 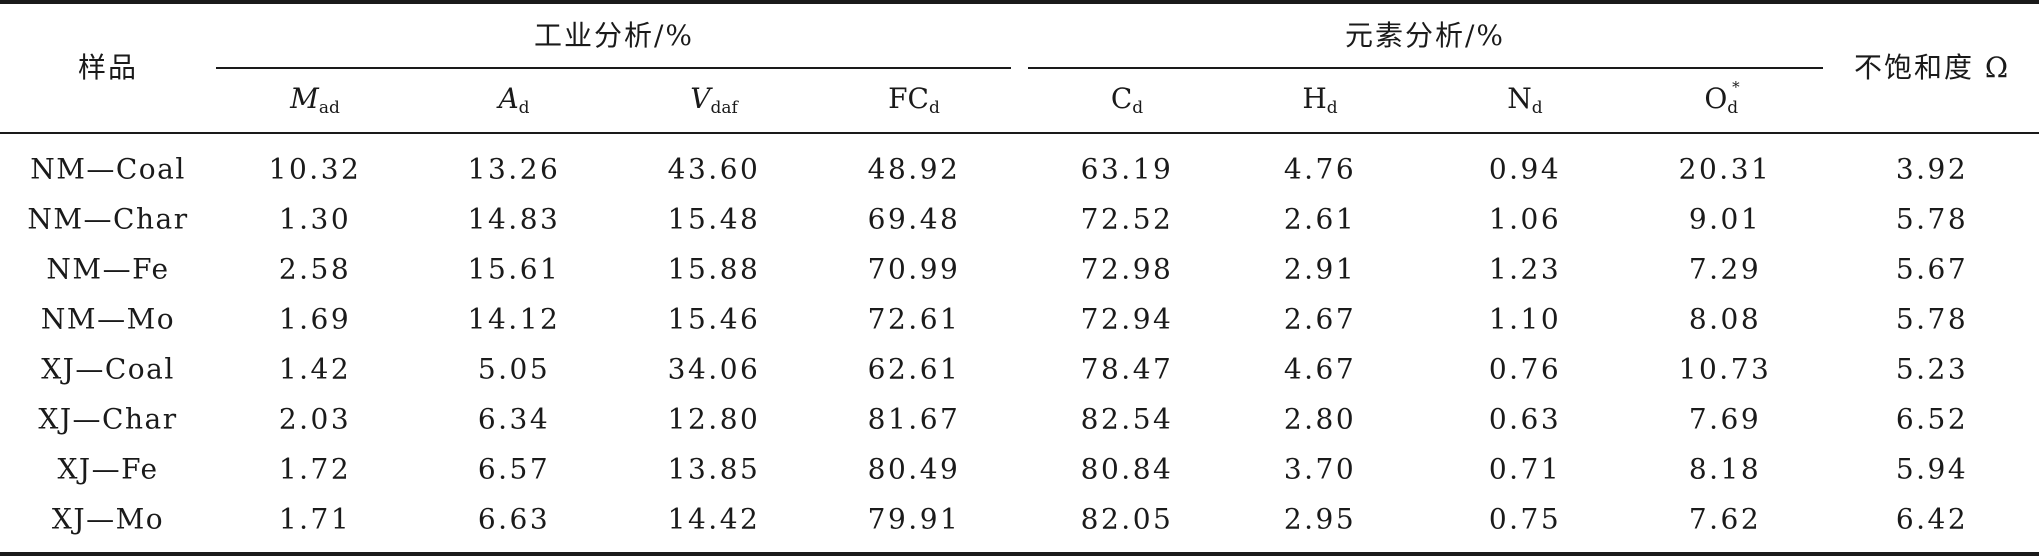 I want to click on table-cell: 8.08, so click(x=1725, y=319).